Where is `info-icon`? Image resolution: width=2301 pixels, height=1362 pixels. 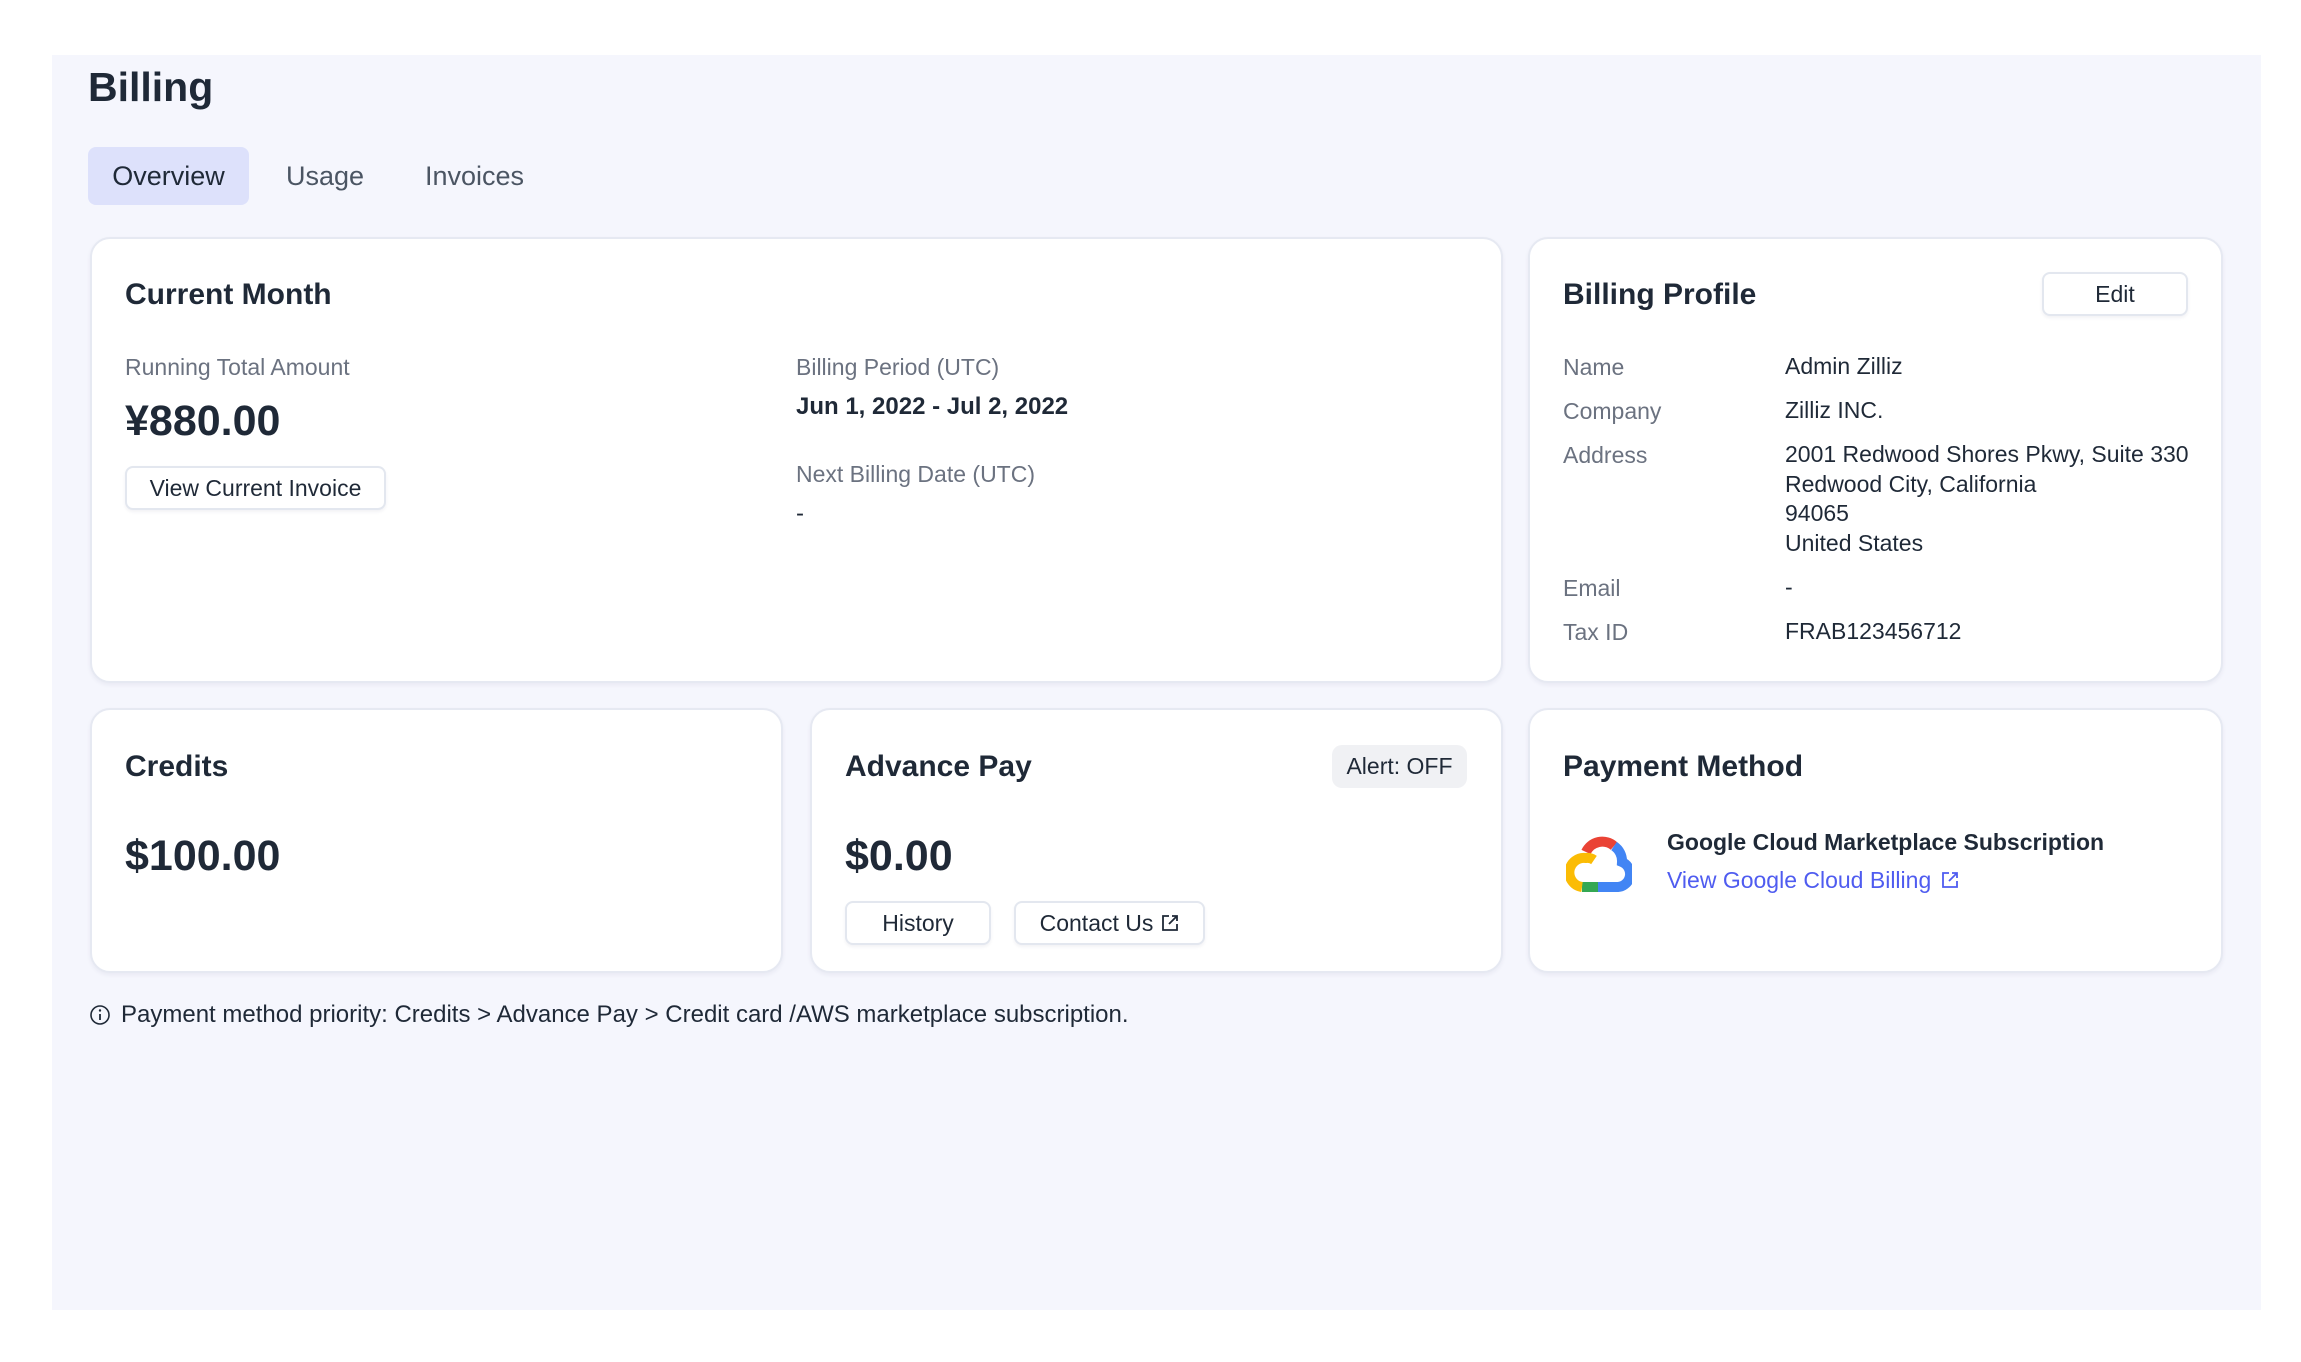
info-icon is located at coordinates (100, 1015).